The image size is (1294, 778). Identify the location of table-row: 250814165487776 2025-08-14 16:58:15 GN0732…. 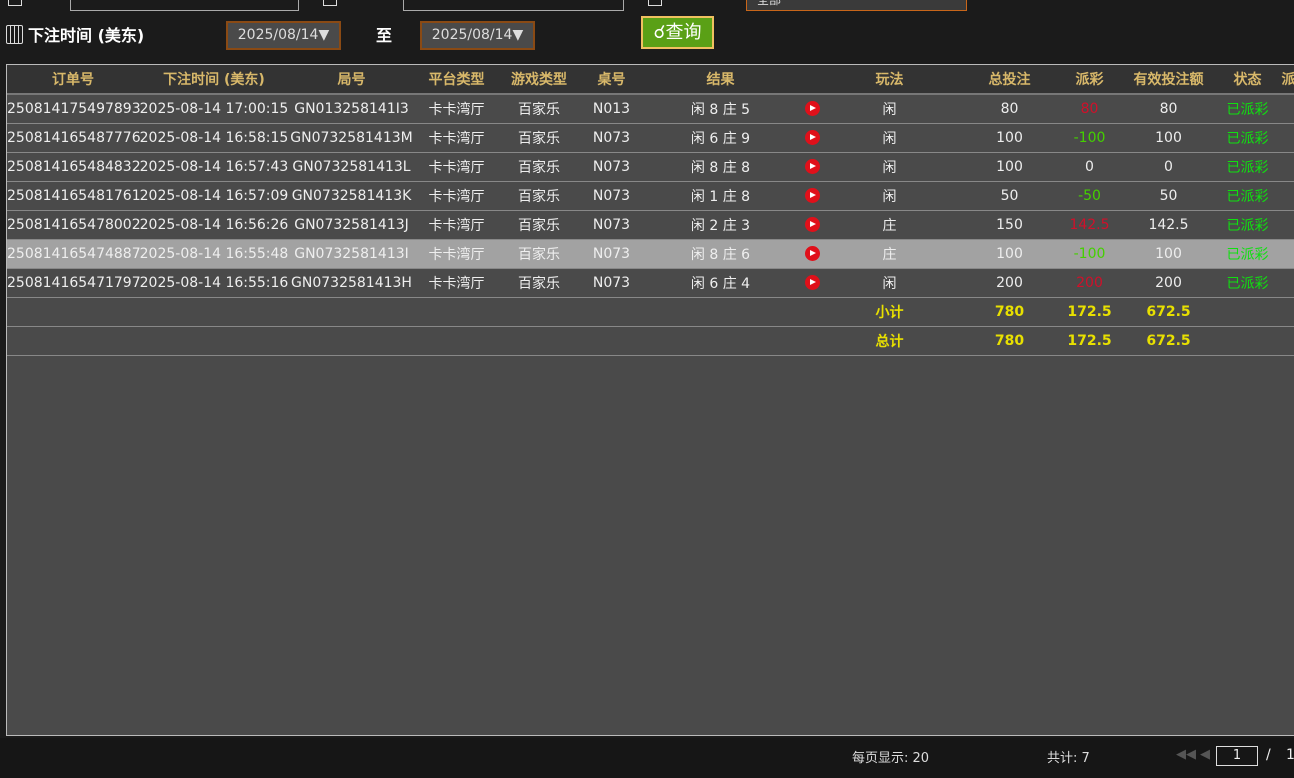
(650, 138).